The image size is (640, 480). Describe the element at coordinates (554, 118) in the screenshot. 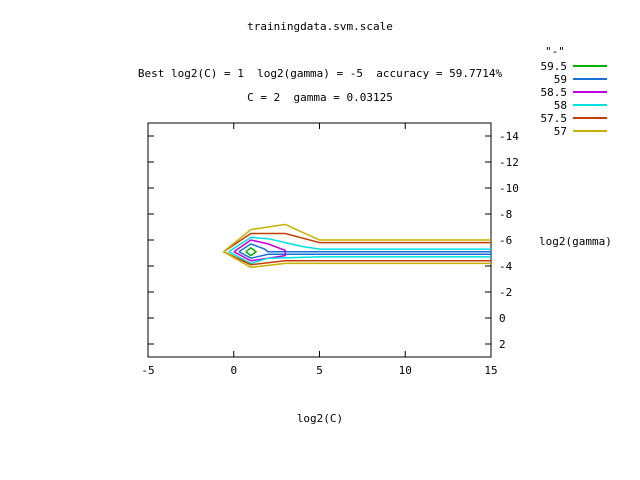

I see `legend-label: 57.5` at that location.